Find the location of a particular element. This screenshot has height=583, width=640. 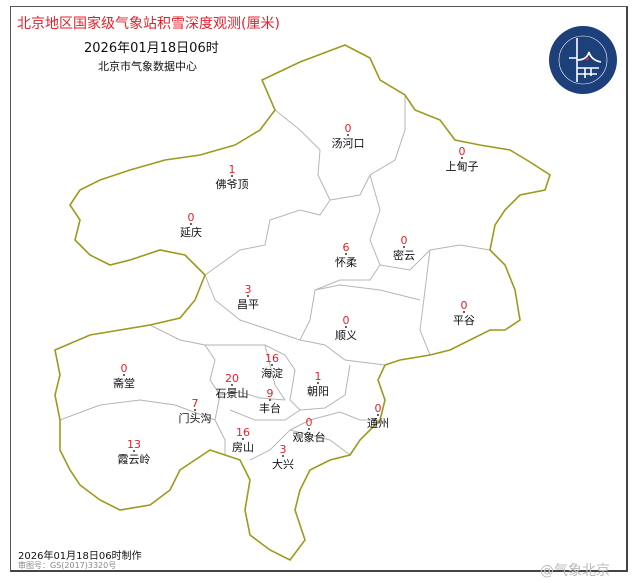

snow-depth-value: 13 is located at coordinates (134, 444).